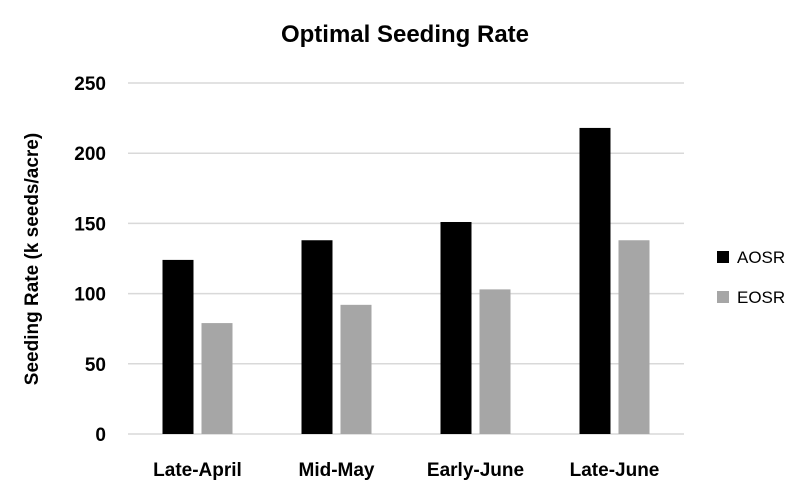 The height and width of the screenshot is (486, 803). What do you see at coordinates (317, 337) in the screenshot?
I see `bar-aosr-mid-may` at bounding box center [317, 337].